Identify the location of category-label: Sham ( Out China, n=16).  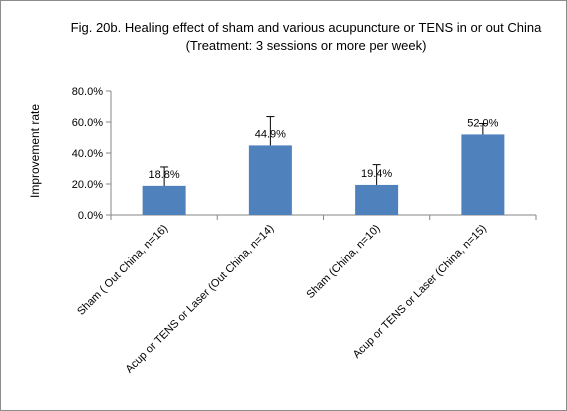
(122, 270).